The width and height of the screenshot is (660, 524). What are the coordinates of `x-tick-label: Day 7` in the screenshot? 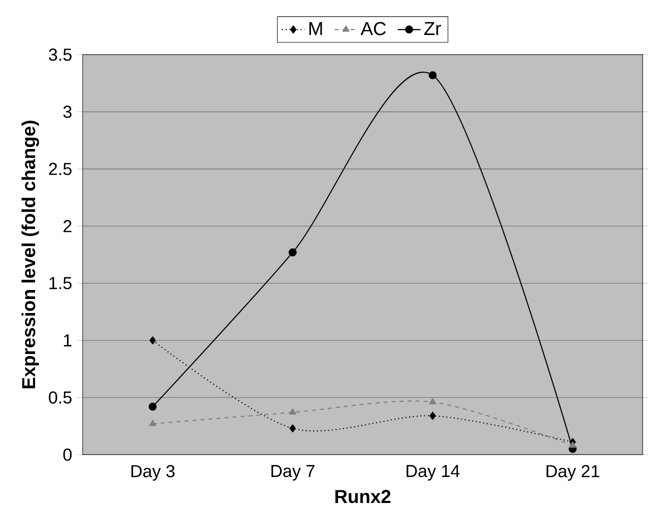 It's located at (292, 473).